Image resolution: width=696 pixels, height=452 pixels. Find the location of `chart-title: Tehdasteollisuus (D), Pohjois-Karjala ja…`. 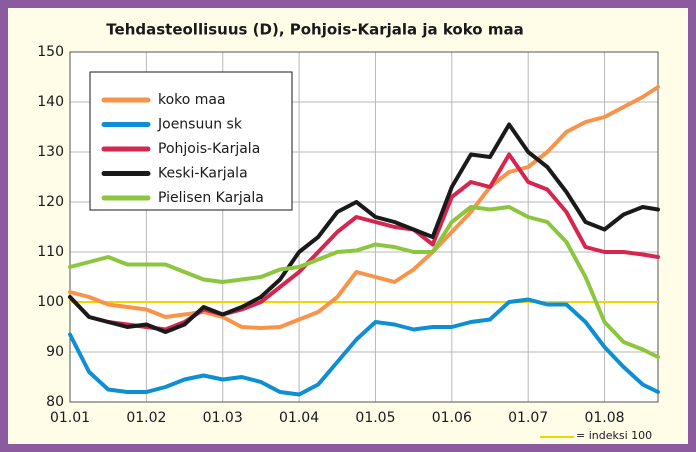

chart-title: Tehdasteollisuus (D), Pohjois-Karjala ja… is located at coordinates (314, 30).